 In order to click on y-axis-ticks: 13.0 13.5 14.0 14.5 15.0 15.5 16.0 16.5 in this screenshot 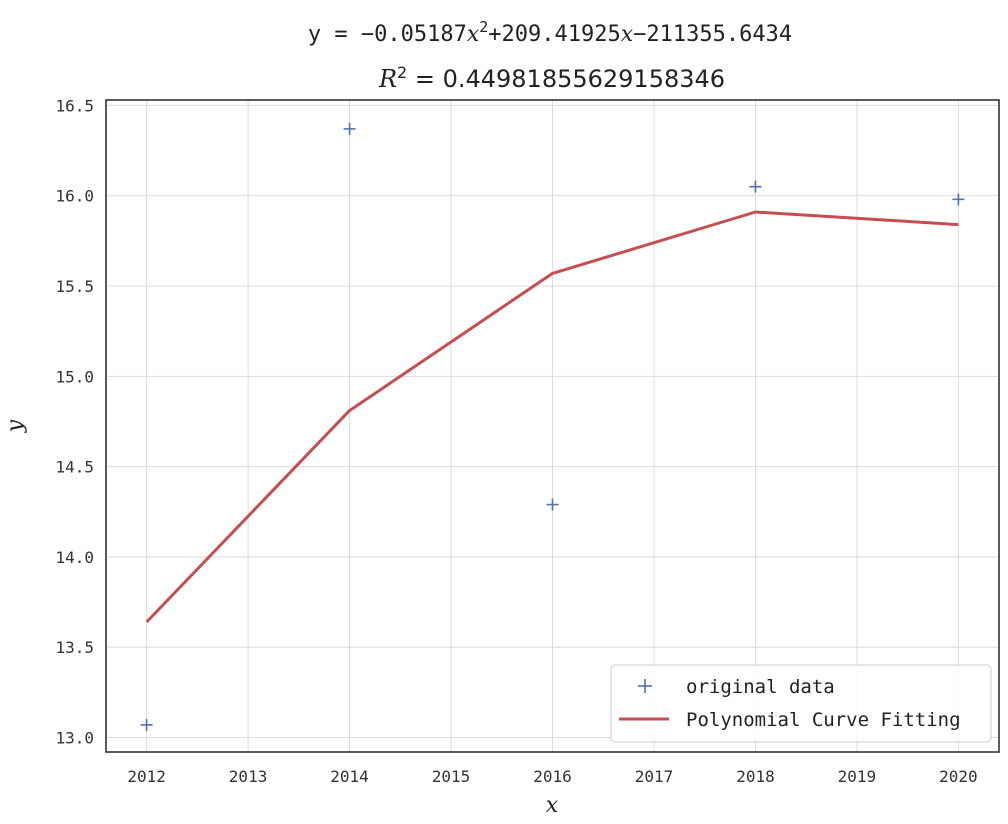, I will do `click(74, 421)`.